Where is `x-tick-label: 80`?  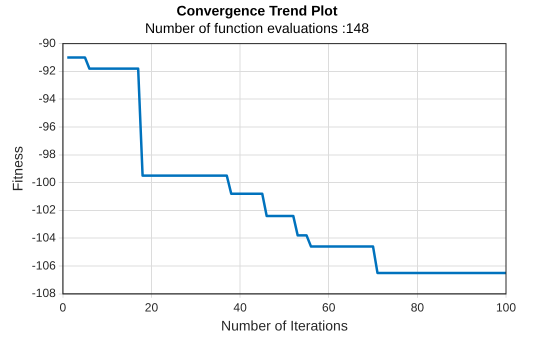 x-tick-label: 80 is located at coordinates (417, 307).